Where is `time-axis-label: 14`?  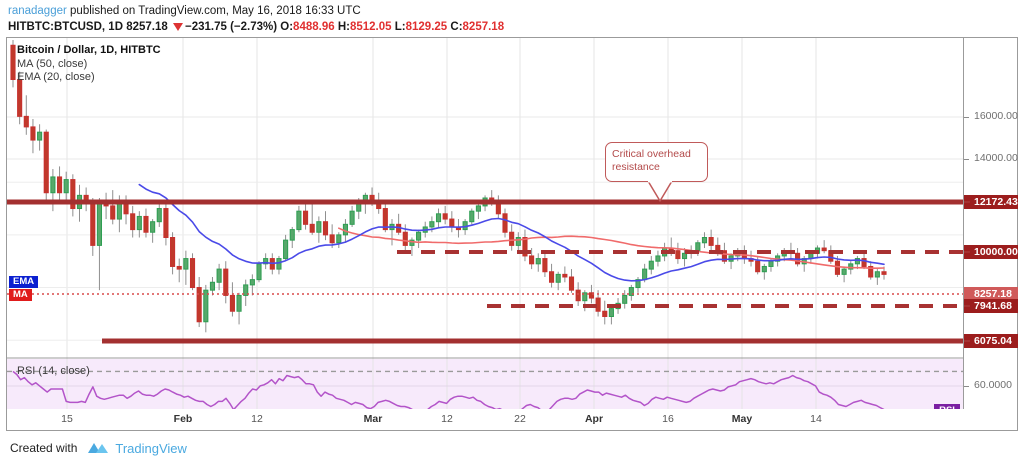
time-axis-label: 14 is located at coordinates (816, 419).